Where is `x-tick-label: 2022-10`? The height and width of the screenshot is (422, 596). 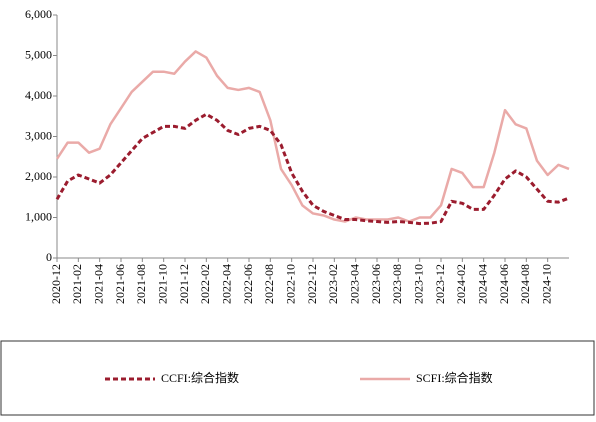 x-tick-label: 2022-10 is located at coordinates (290, 284).